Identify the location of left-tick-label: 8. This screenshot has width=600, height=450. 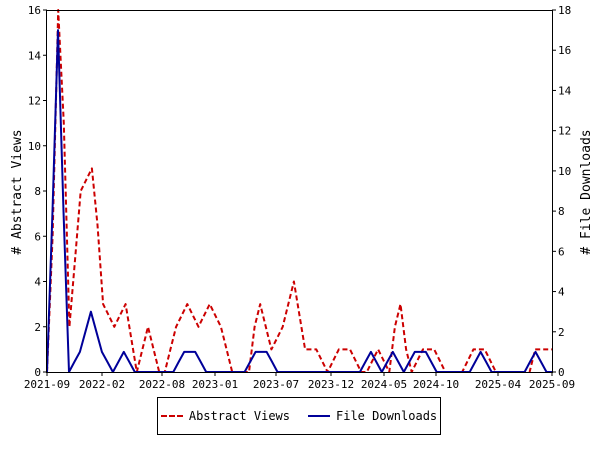
(37, 191).